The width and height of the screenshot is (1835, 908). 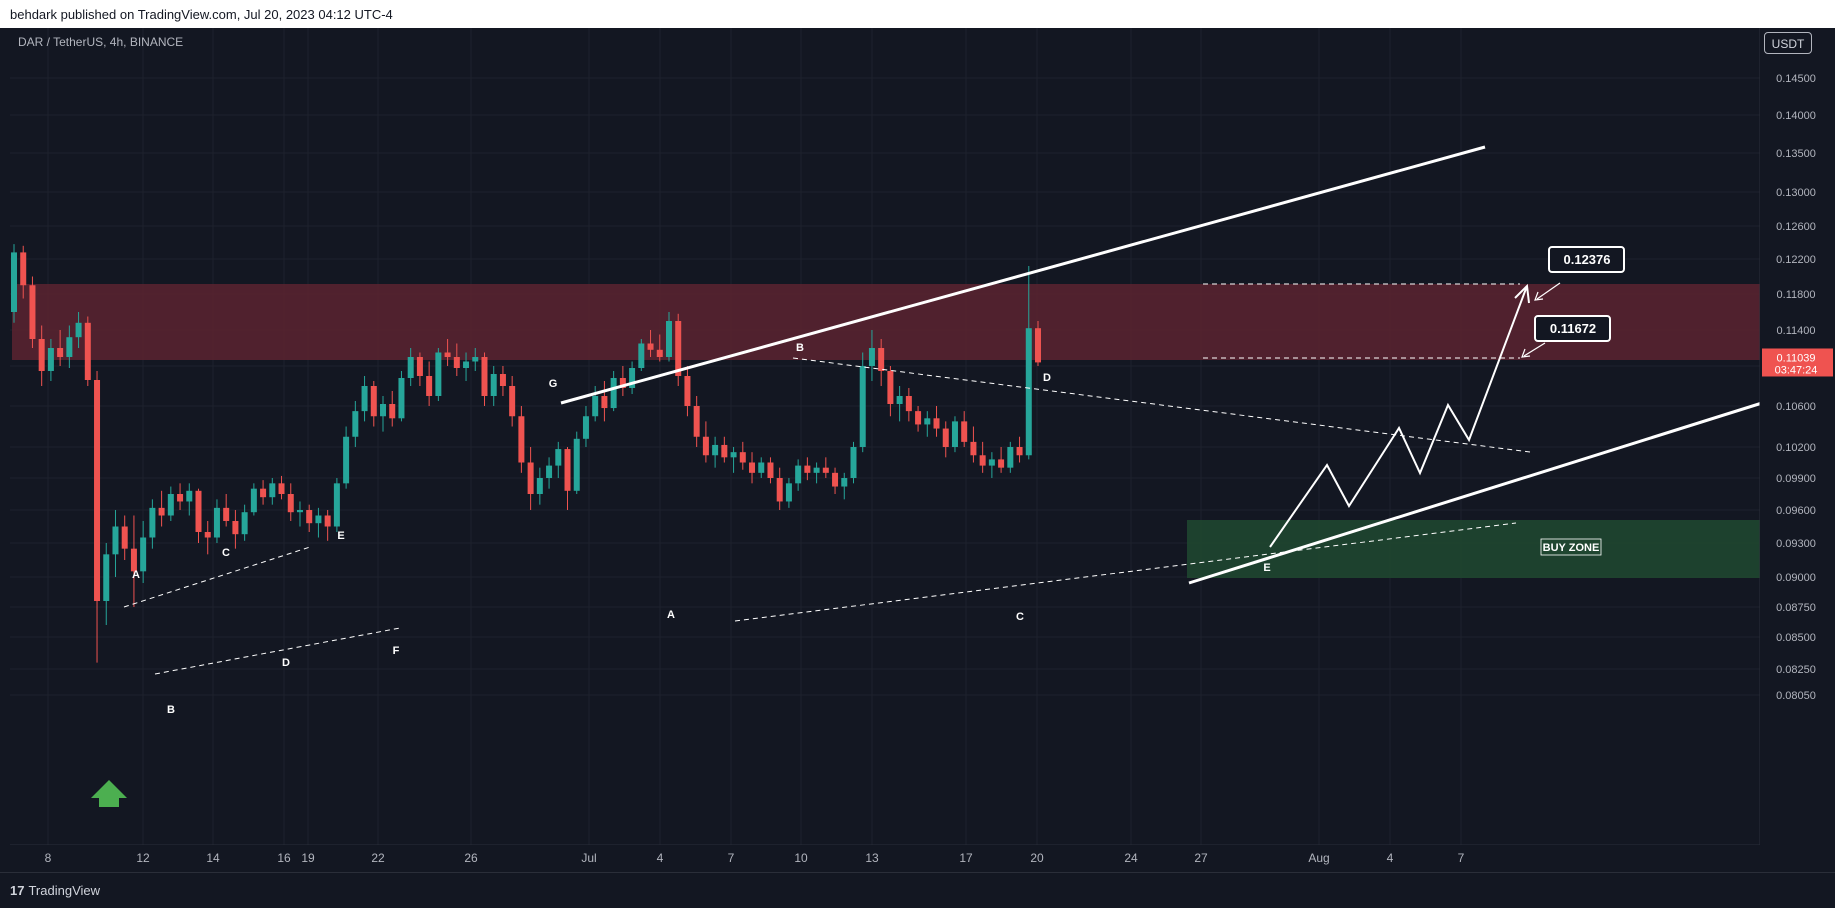 I want to click on time-tick-label: 16, so click(x=284, y=858).